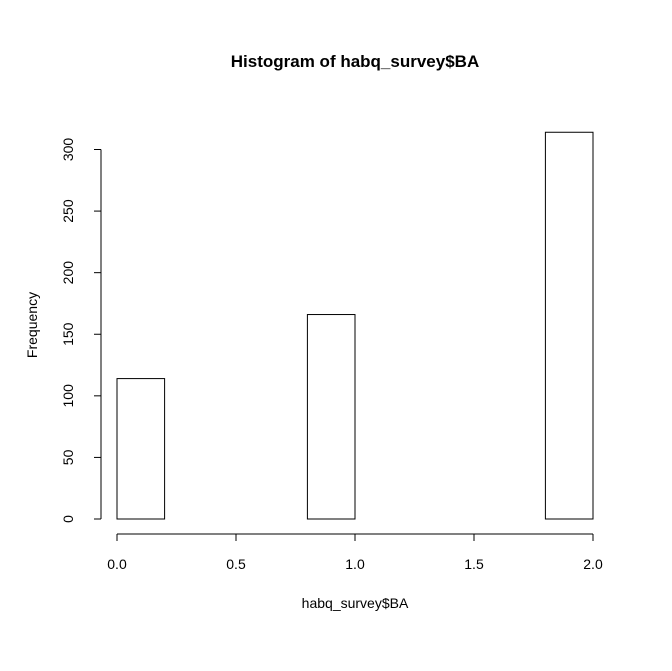 The image size is (672, 671). Describe the element at coordinates (117, 564) in the screenshot. I see `x-tick-label-0: 0.0` at that location.